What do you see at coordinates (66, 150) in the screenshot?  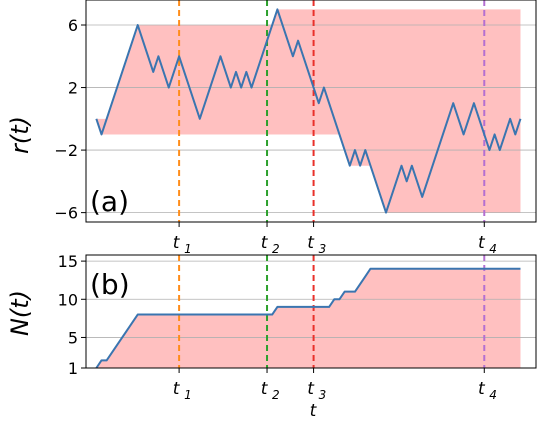 I see `panel-a-y-tick-label: −2` at bounding box center [66, 150].